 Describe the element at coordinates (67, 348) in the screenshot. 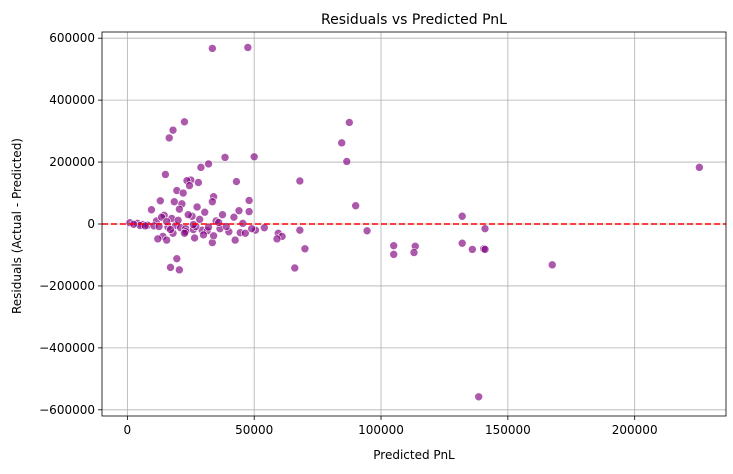

I see `y-tick-label: −400000` at that location.